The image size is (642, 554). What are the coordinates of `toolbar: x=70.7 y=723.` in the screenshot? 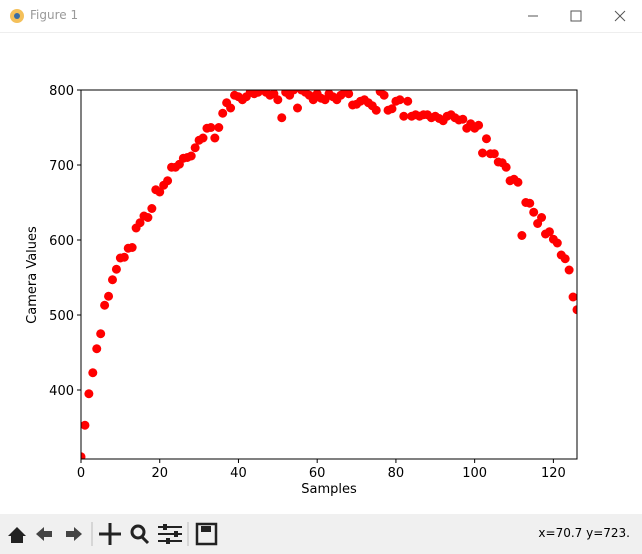 It's located at (321, 534).